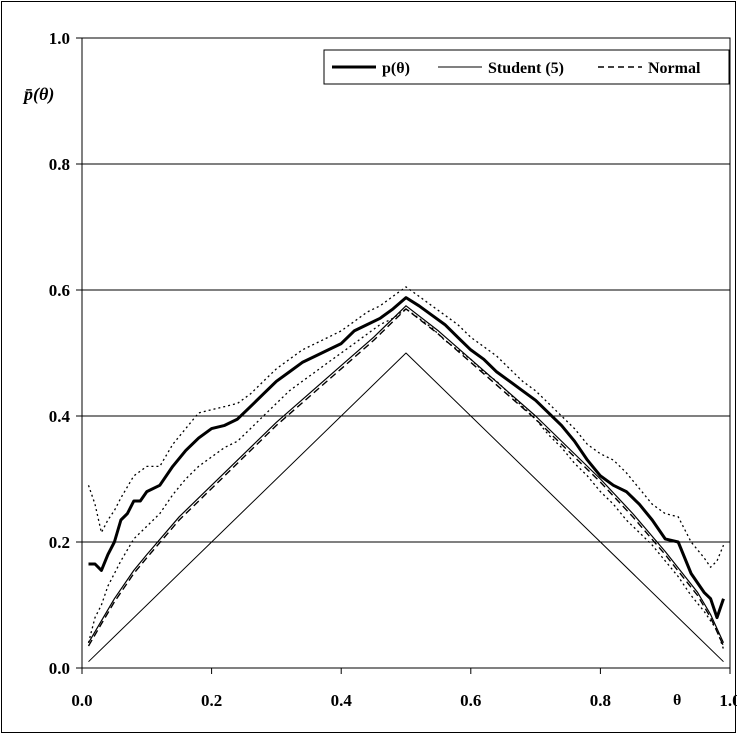 Image resolution: width=739 pixels, height=736 pixels. Describe the element at coordinates (674, 68) in the screenshot. I see `legend-label-normal: Normal` at that location.